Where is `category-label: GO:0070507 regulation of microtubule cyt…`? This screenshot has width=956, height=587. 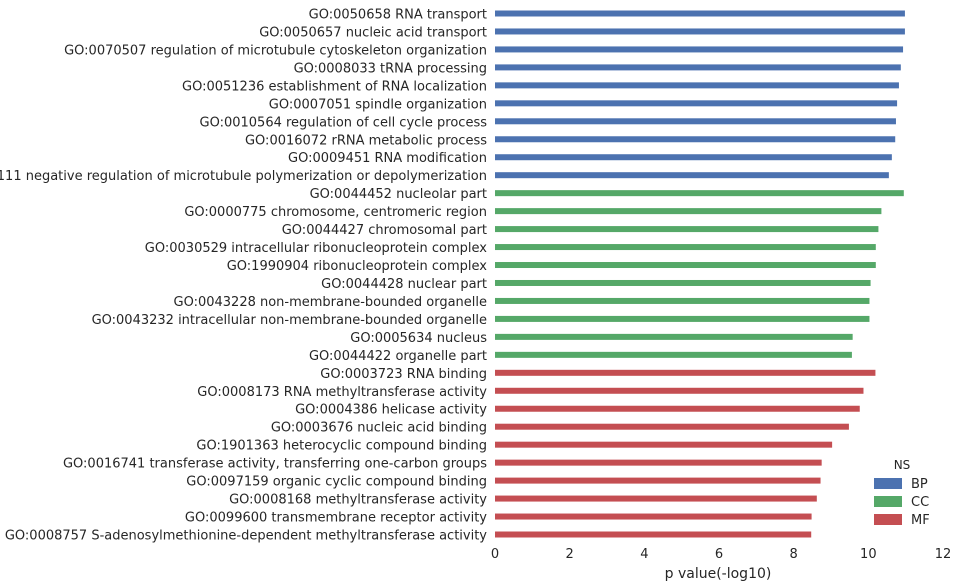
category-label: GO:0070507 regulation of microtubule cyt… is located at coordinates (275, 50).